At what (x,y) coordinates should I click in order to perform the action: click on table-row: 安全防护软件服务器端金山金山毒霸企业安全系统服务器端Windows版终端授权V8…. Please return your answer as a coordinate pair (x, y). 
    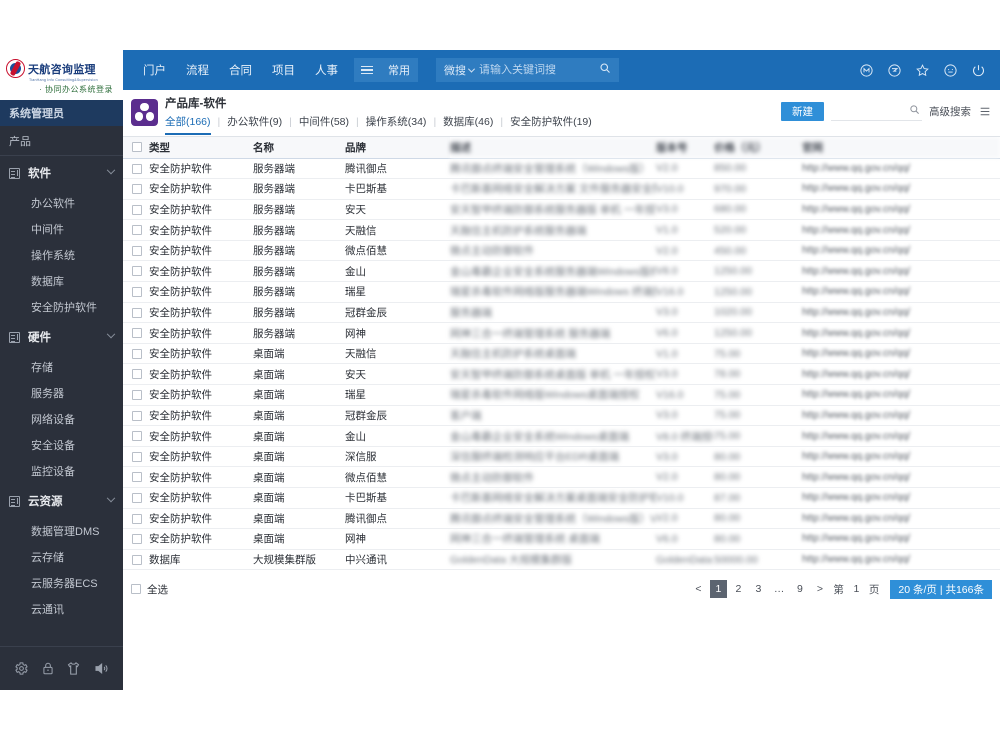
    Looking at the image, I should click on (561, 271).